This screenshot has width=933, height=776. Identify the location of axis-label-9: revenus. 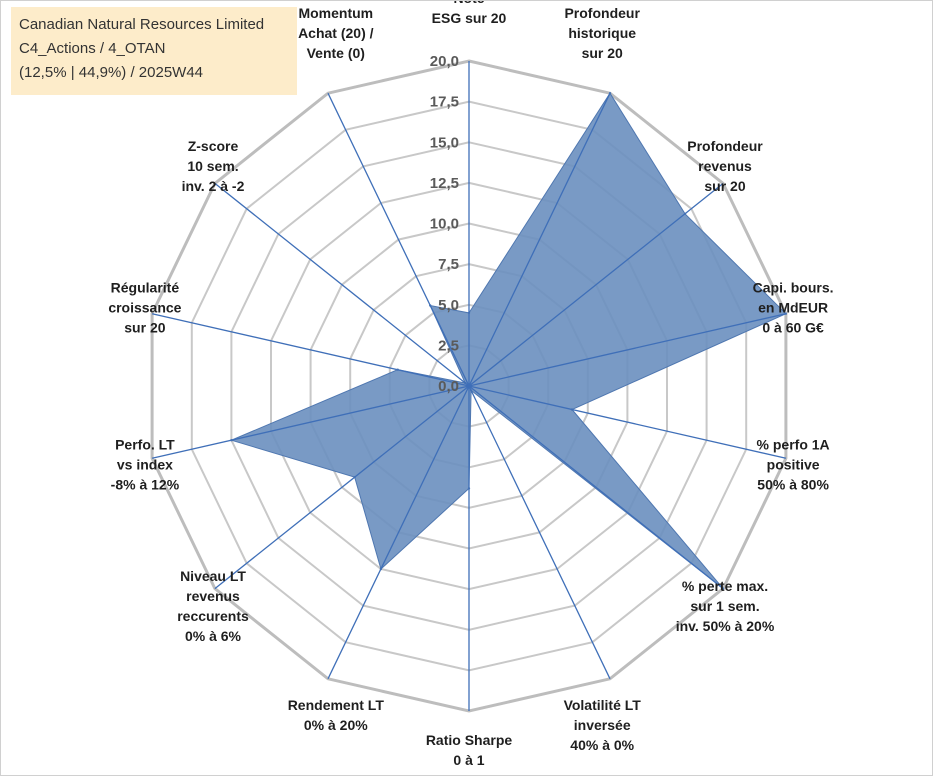
(213, 596).